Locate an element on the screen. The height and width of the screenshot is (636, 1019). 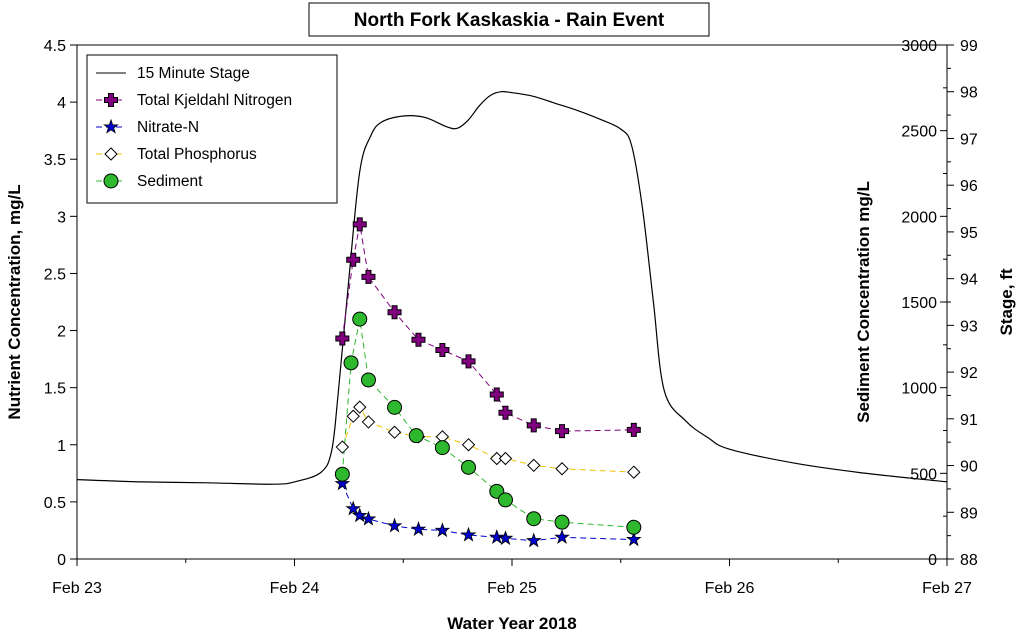
legend-item-nitrate: Nitrate-N is located at coordinates (147, 127).